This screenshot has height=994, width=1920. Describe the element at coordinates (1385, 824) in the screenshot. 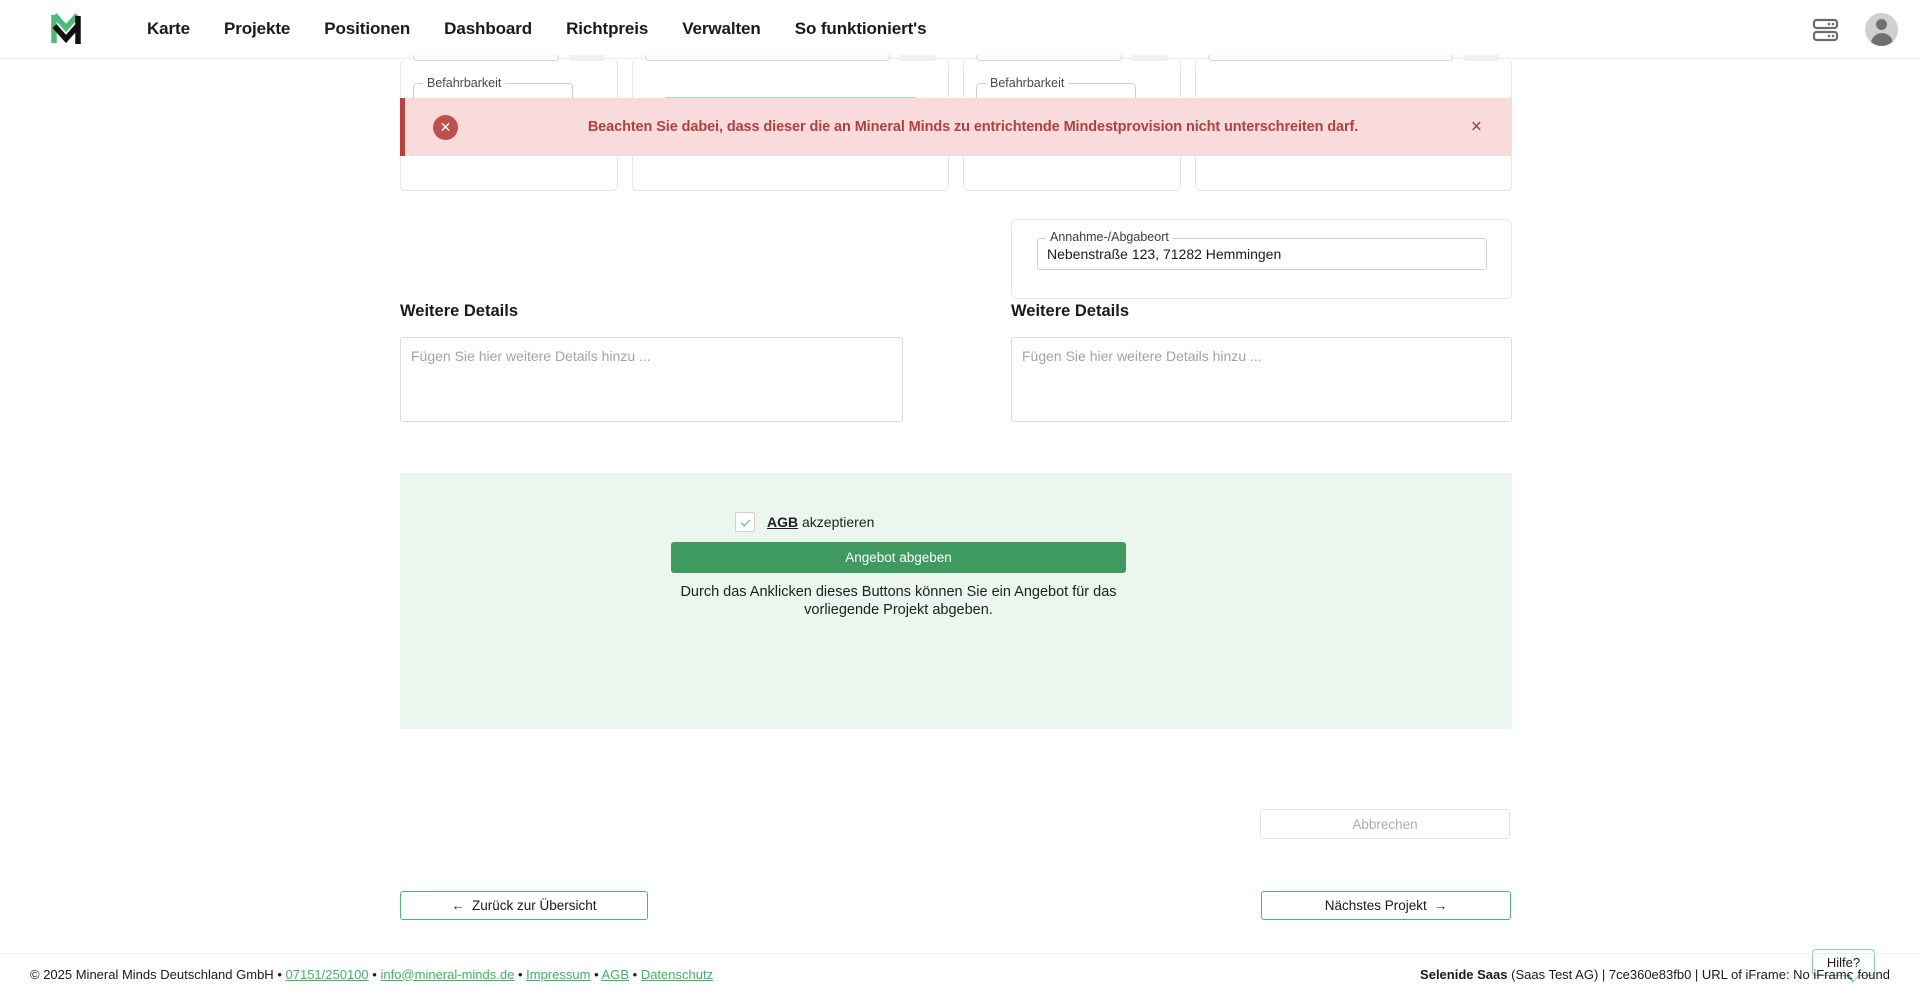

I see `cancel-button: Abbrechen` at that location.